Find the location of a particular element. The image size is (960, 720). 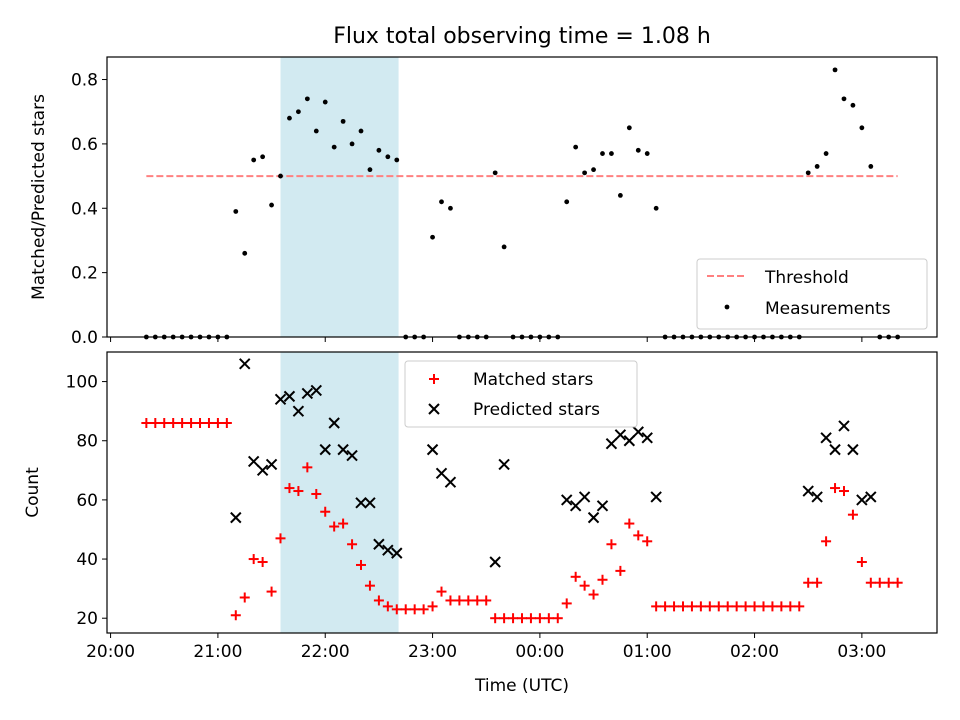

x-tick-label: 03:00 is located at coordinates (861, 652).